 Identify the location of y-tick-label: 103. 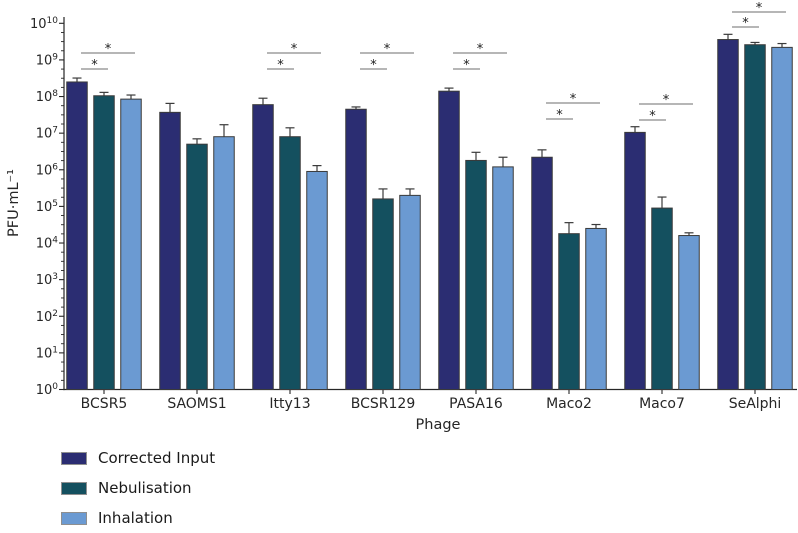
(47, 280).